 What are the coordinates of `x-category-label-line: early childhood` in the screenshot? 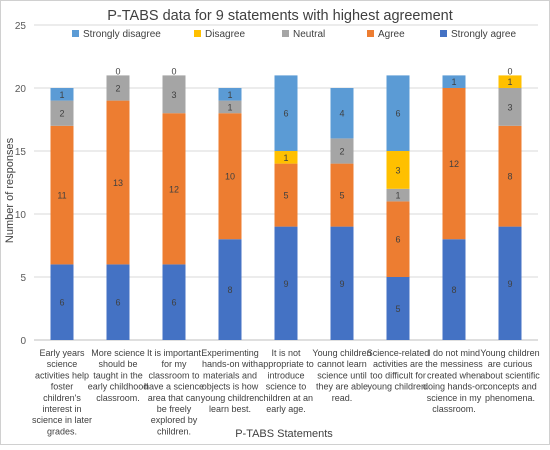 It's located at (118, 387).